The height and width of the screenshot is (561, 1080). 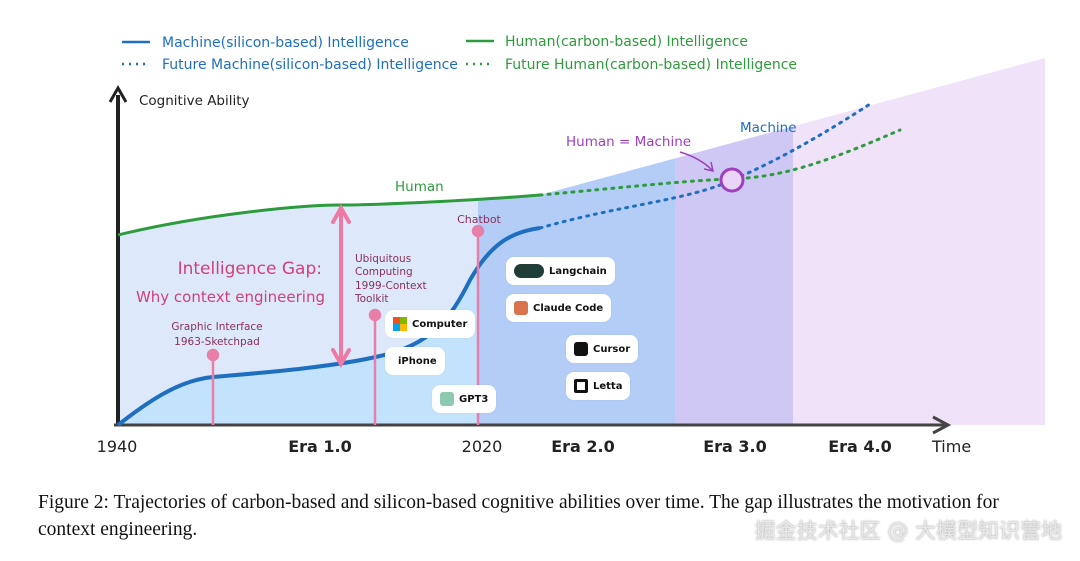 I want to click on svg-text: Graphic Interface, so click(x=216, y=327).